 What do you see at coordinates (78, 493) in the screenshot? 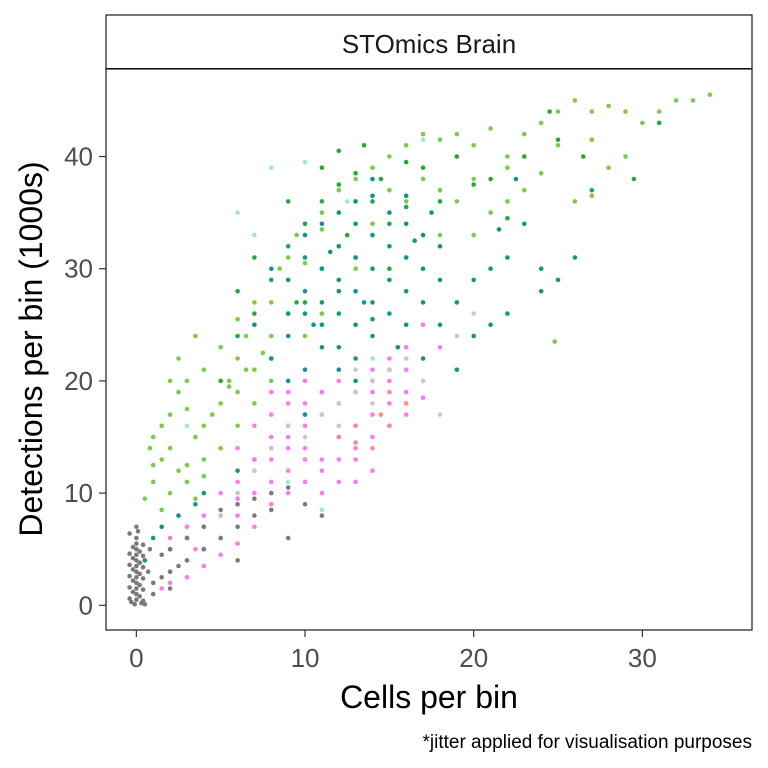
I see `y-tick-label: 10` at bounding box center [78, 493].